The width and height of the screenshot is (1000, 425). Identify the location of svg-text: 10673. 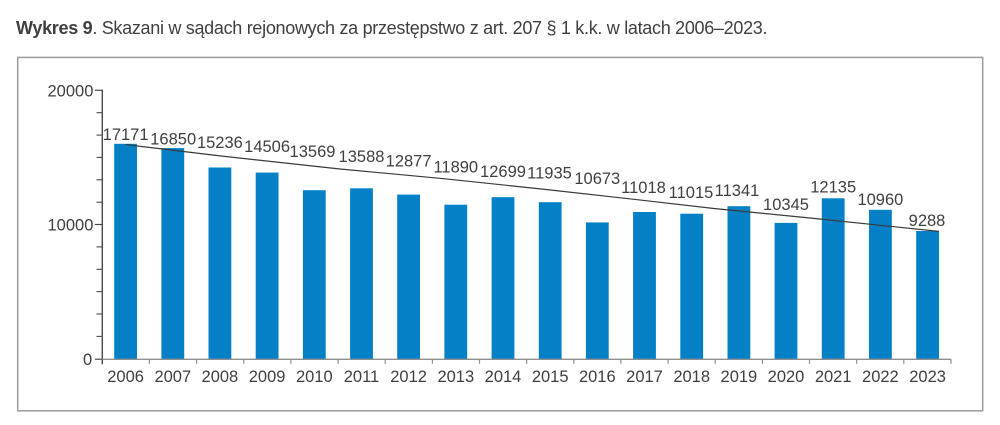
(597, 179).